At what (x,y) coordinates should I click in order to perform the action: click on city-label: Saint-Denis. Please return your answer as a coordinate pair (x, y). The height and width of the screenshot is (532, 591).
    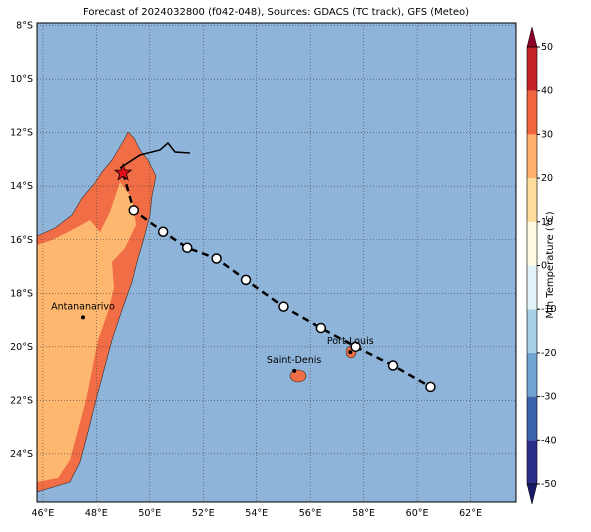
    Looking at the image, I should click on (294, 360).